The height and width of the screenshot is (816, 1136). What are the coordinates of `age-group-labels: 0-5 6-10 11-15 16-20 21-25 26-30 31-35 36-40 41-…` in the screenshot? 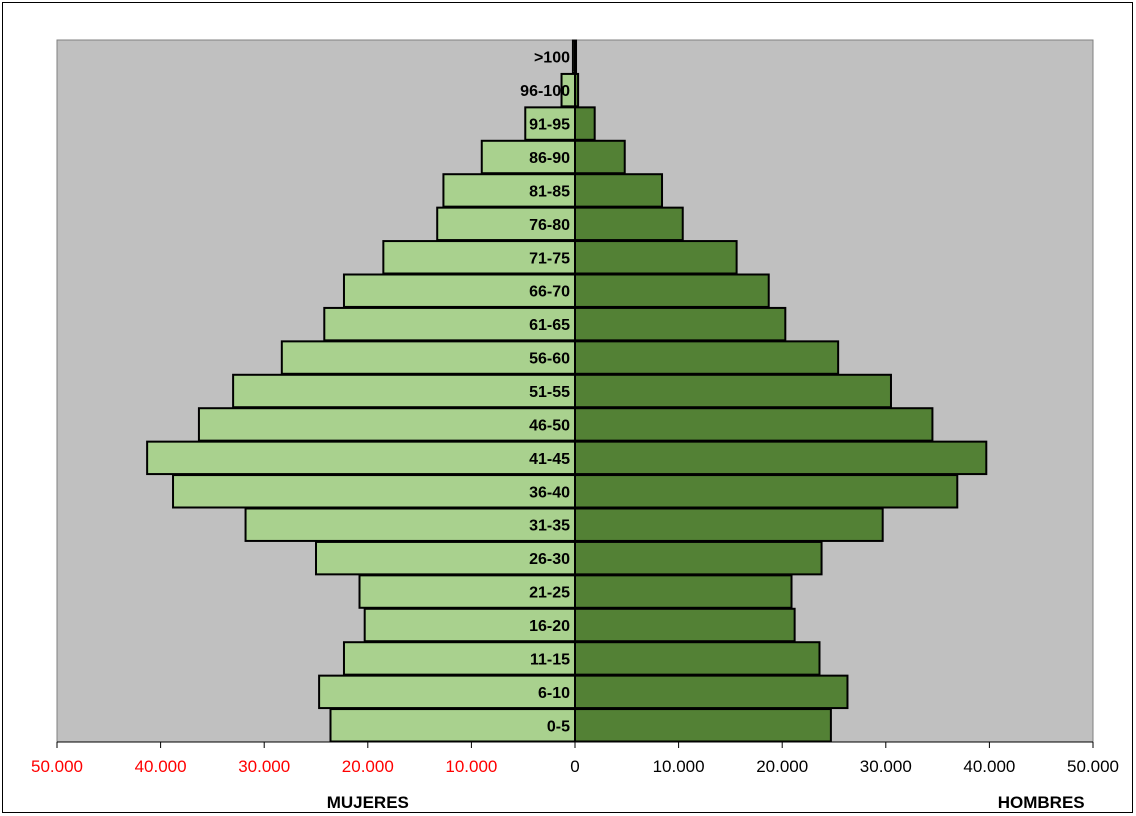 It's located at (548, 391).